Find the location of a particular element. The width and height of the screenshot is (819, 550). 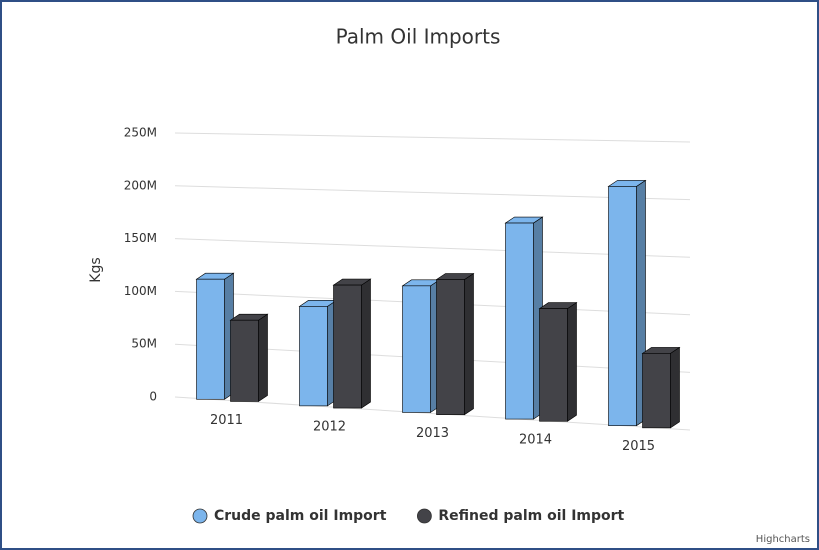

y-tick-label: 50M is located at coordinates (144, 344).